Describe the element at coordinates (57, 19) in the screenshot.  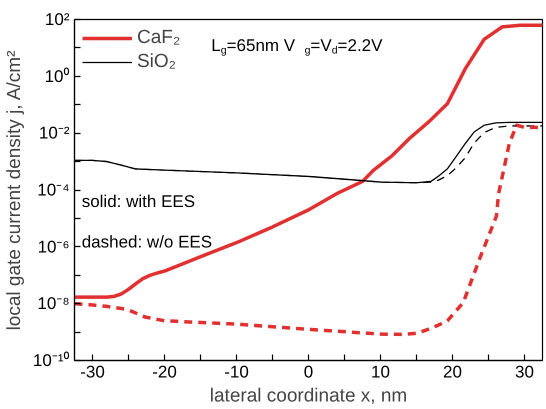
I see `y-tick-label: 10²` at that location.